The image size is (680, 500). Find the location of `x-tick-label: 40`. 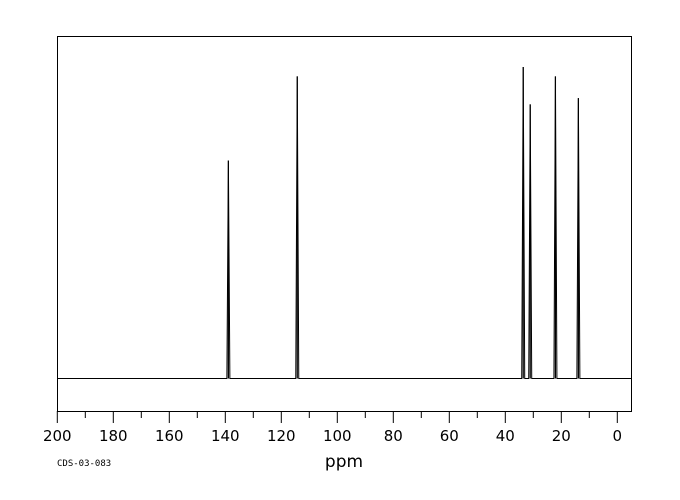

x-tick-label: 40 is located at coordinates (505, 436).